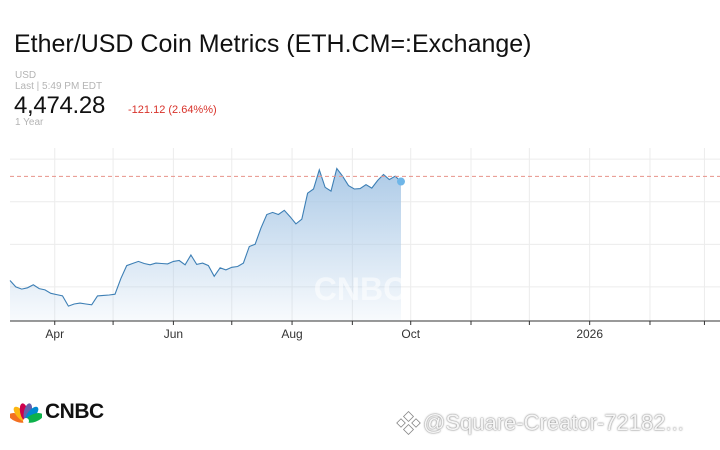 This screenshot has height=450, width=720. What do you see at coordinates (360, 289) in the screenshot?
I see `chart-watermark-logo: CNBC` at bounding box center [360, 289].